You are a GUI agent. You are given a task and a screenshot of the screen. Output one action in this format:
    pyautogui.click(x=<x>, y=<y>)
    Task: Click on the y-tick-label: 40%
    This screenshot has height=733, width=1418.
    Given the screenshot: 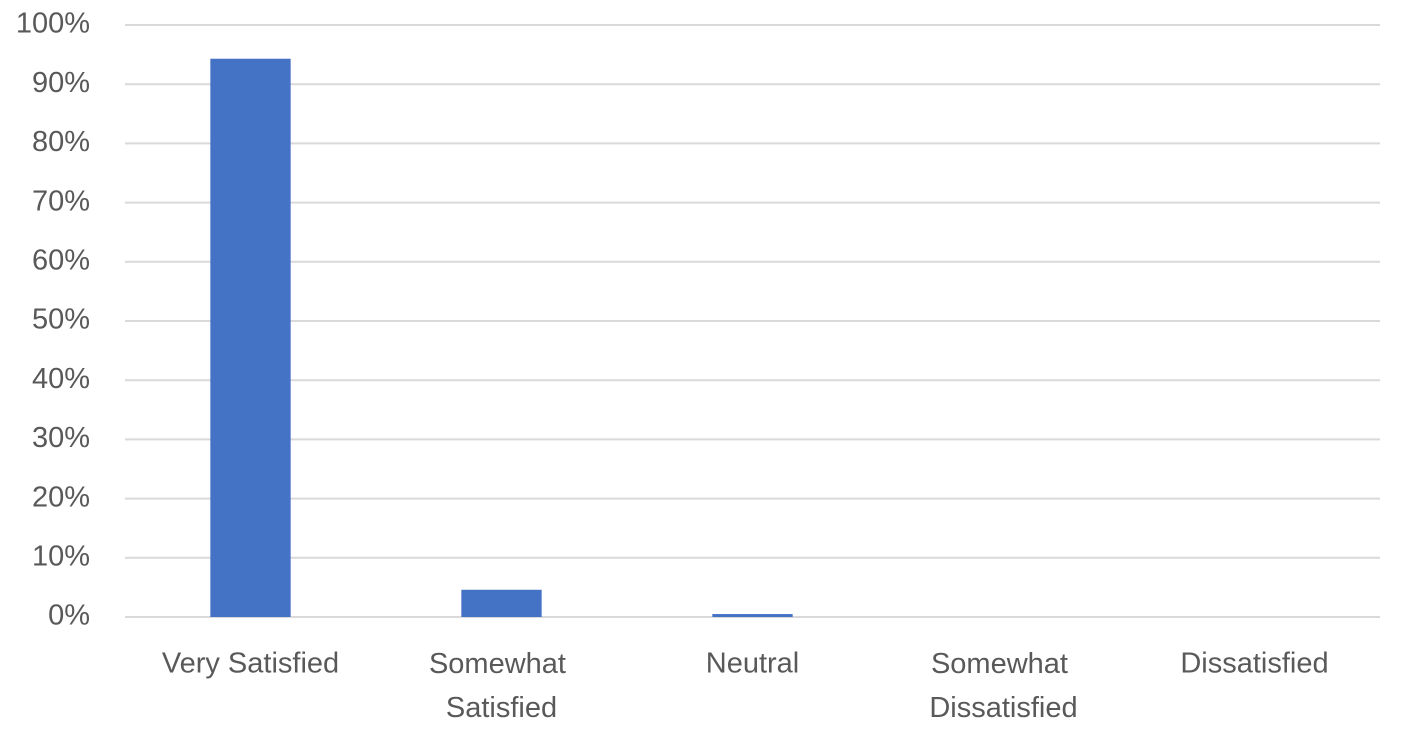 What is the action you would take?
    pyautogui.click(x=61, y=379)
    